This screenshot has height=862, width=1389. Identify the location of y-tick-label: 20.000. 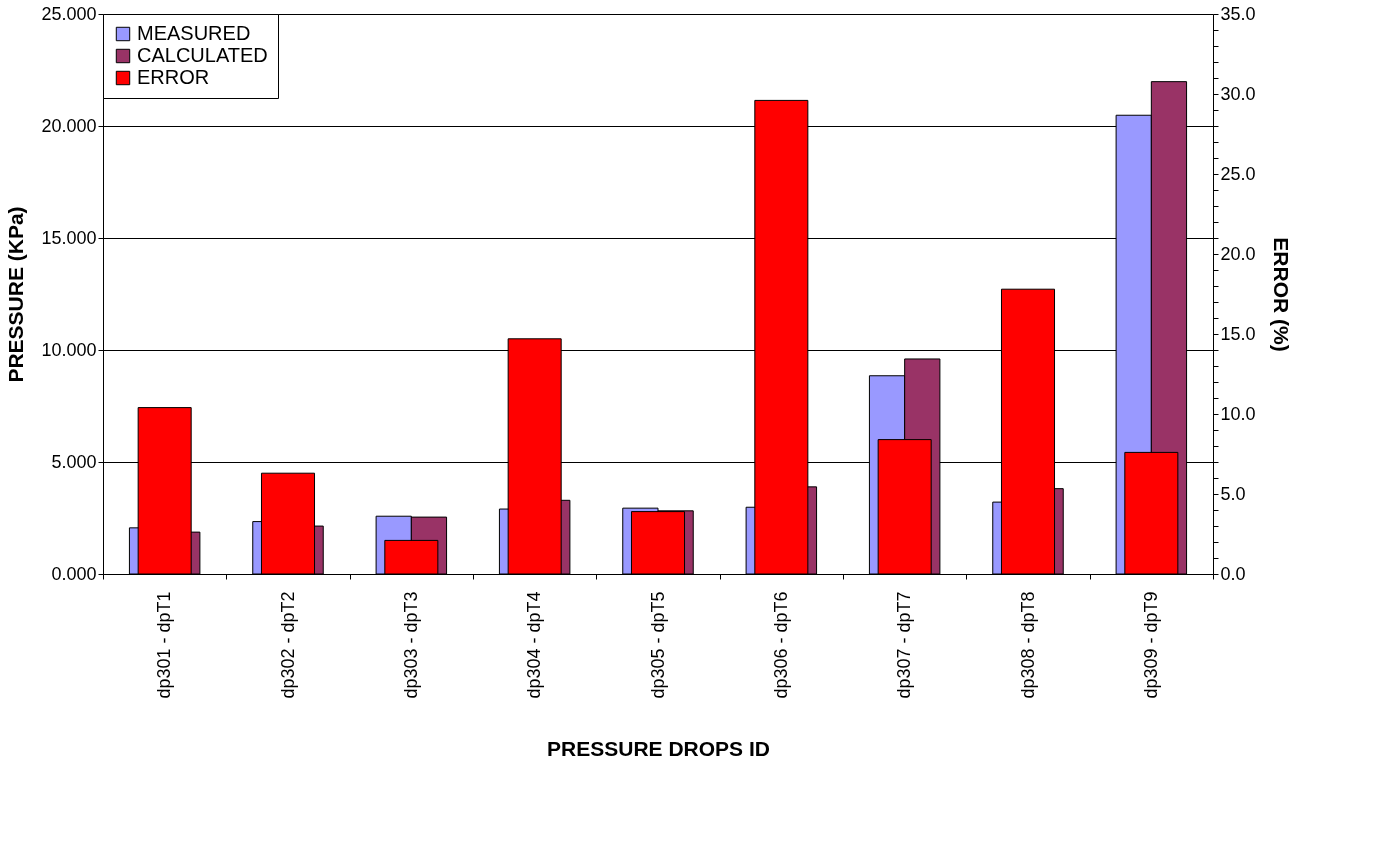
(69, 125).